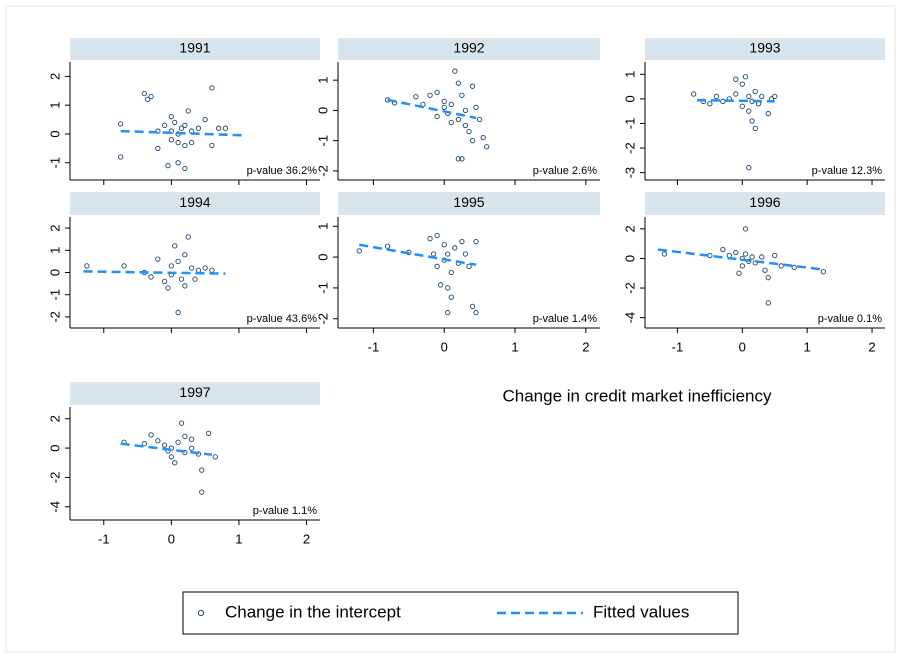  I want to click on legend-box, so click(460, 613).